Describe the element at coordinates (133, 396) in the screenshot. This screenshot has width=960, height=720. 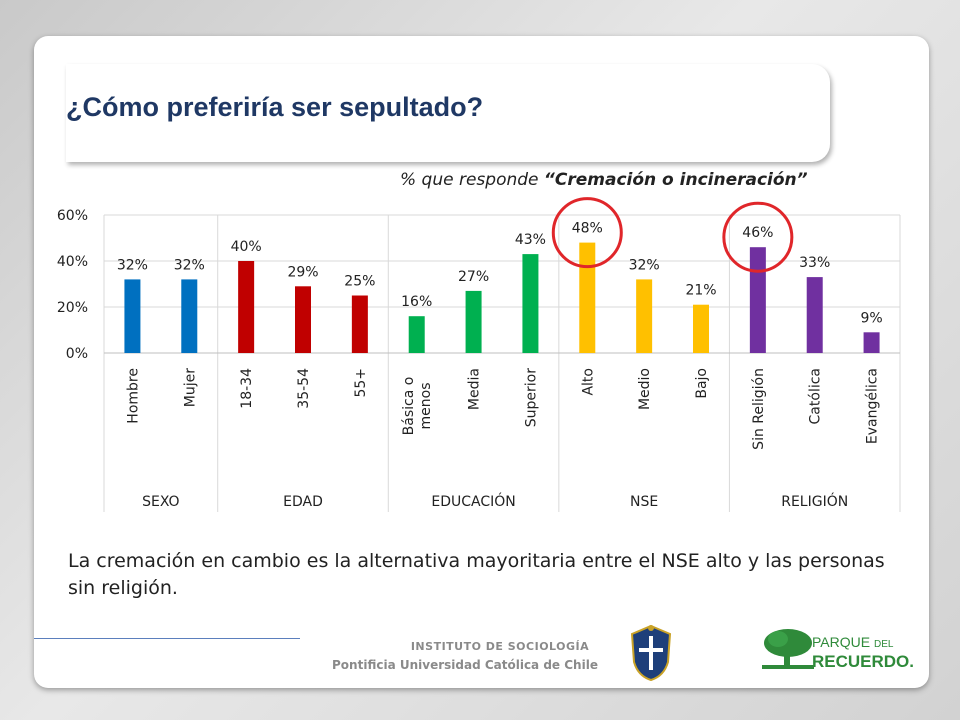
I see `x-tick-label: Hombre` at that location.